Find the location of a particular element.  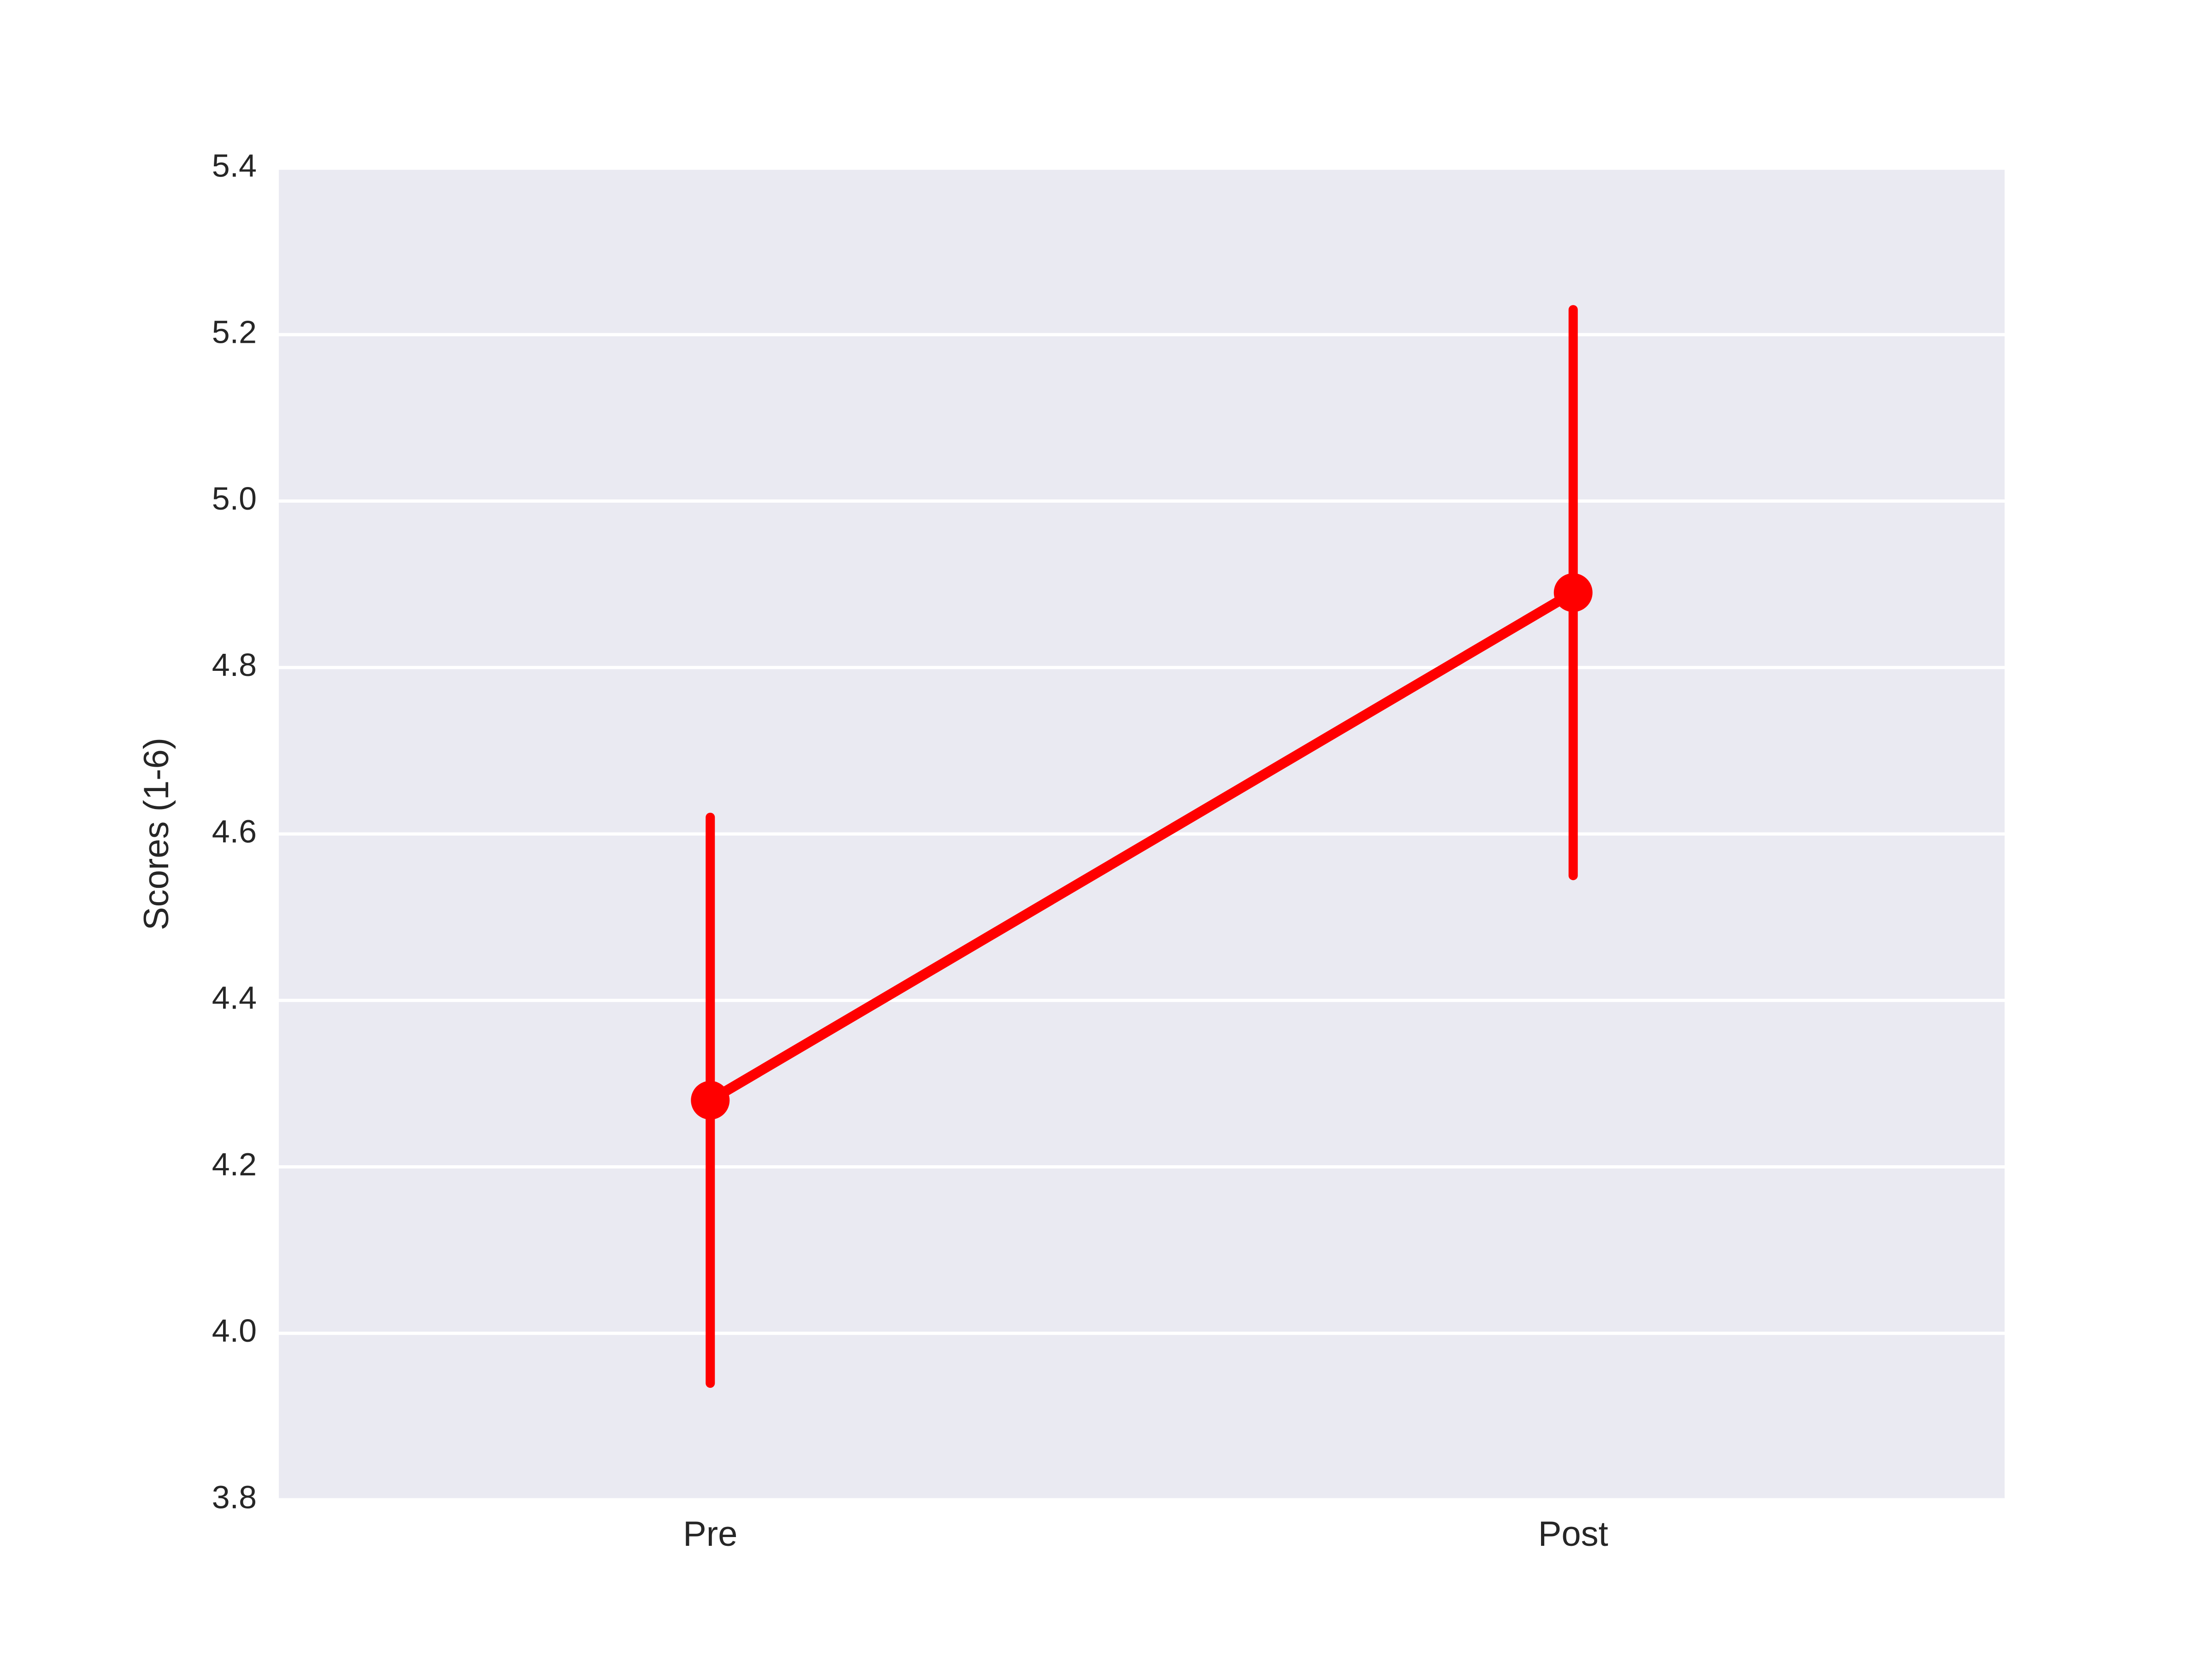

y-tick-label: 5.0 is located at coordinates (234, 498).